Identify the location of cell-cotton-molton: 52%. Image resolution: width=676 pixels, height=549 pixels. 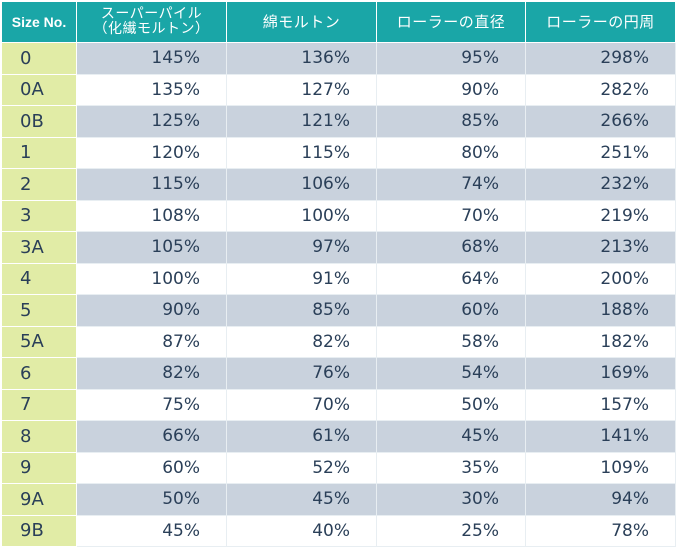
(301, 467).